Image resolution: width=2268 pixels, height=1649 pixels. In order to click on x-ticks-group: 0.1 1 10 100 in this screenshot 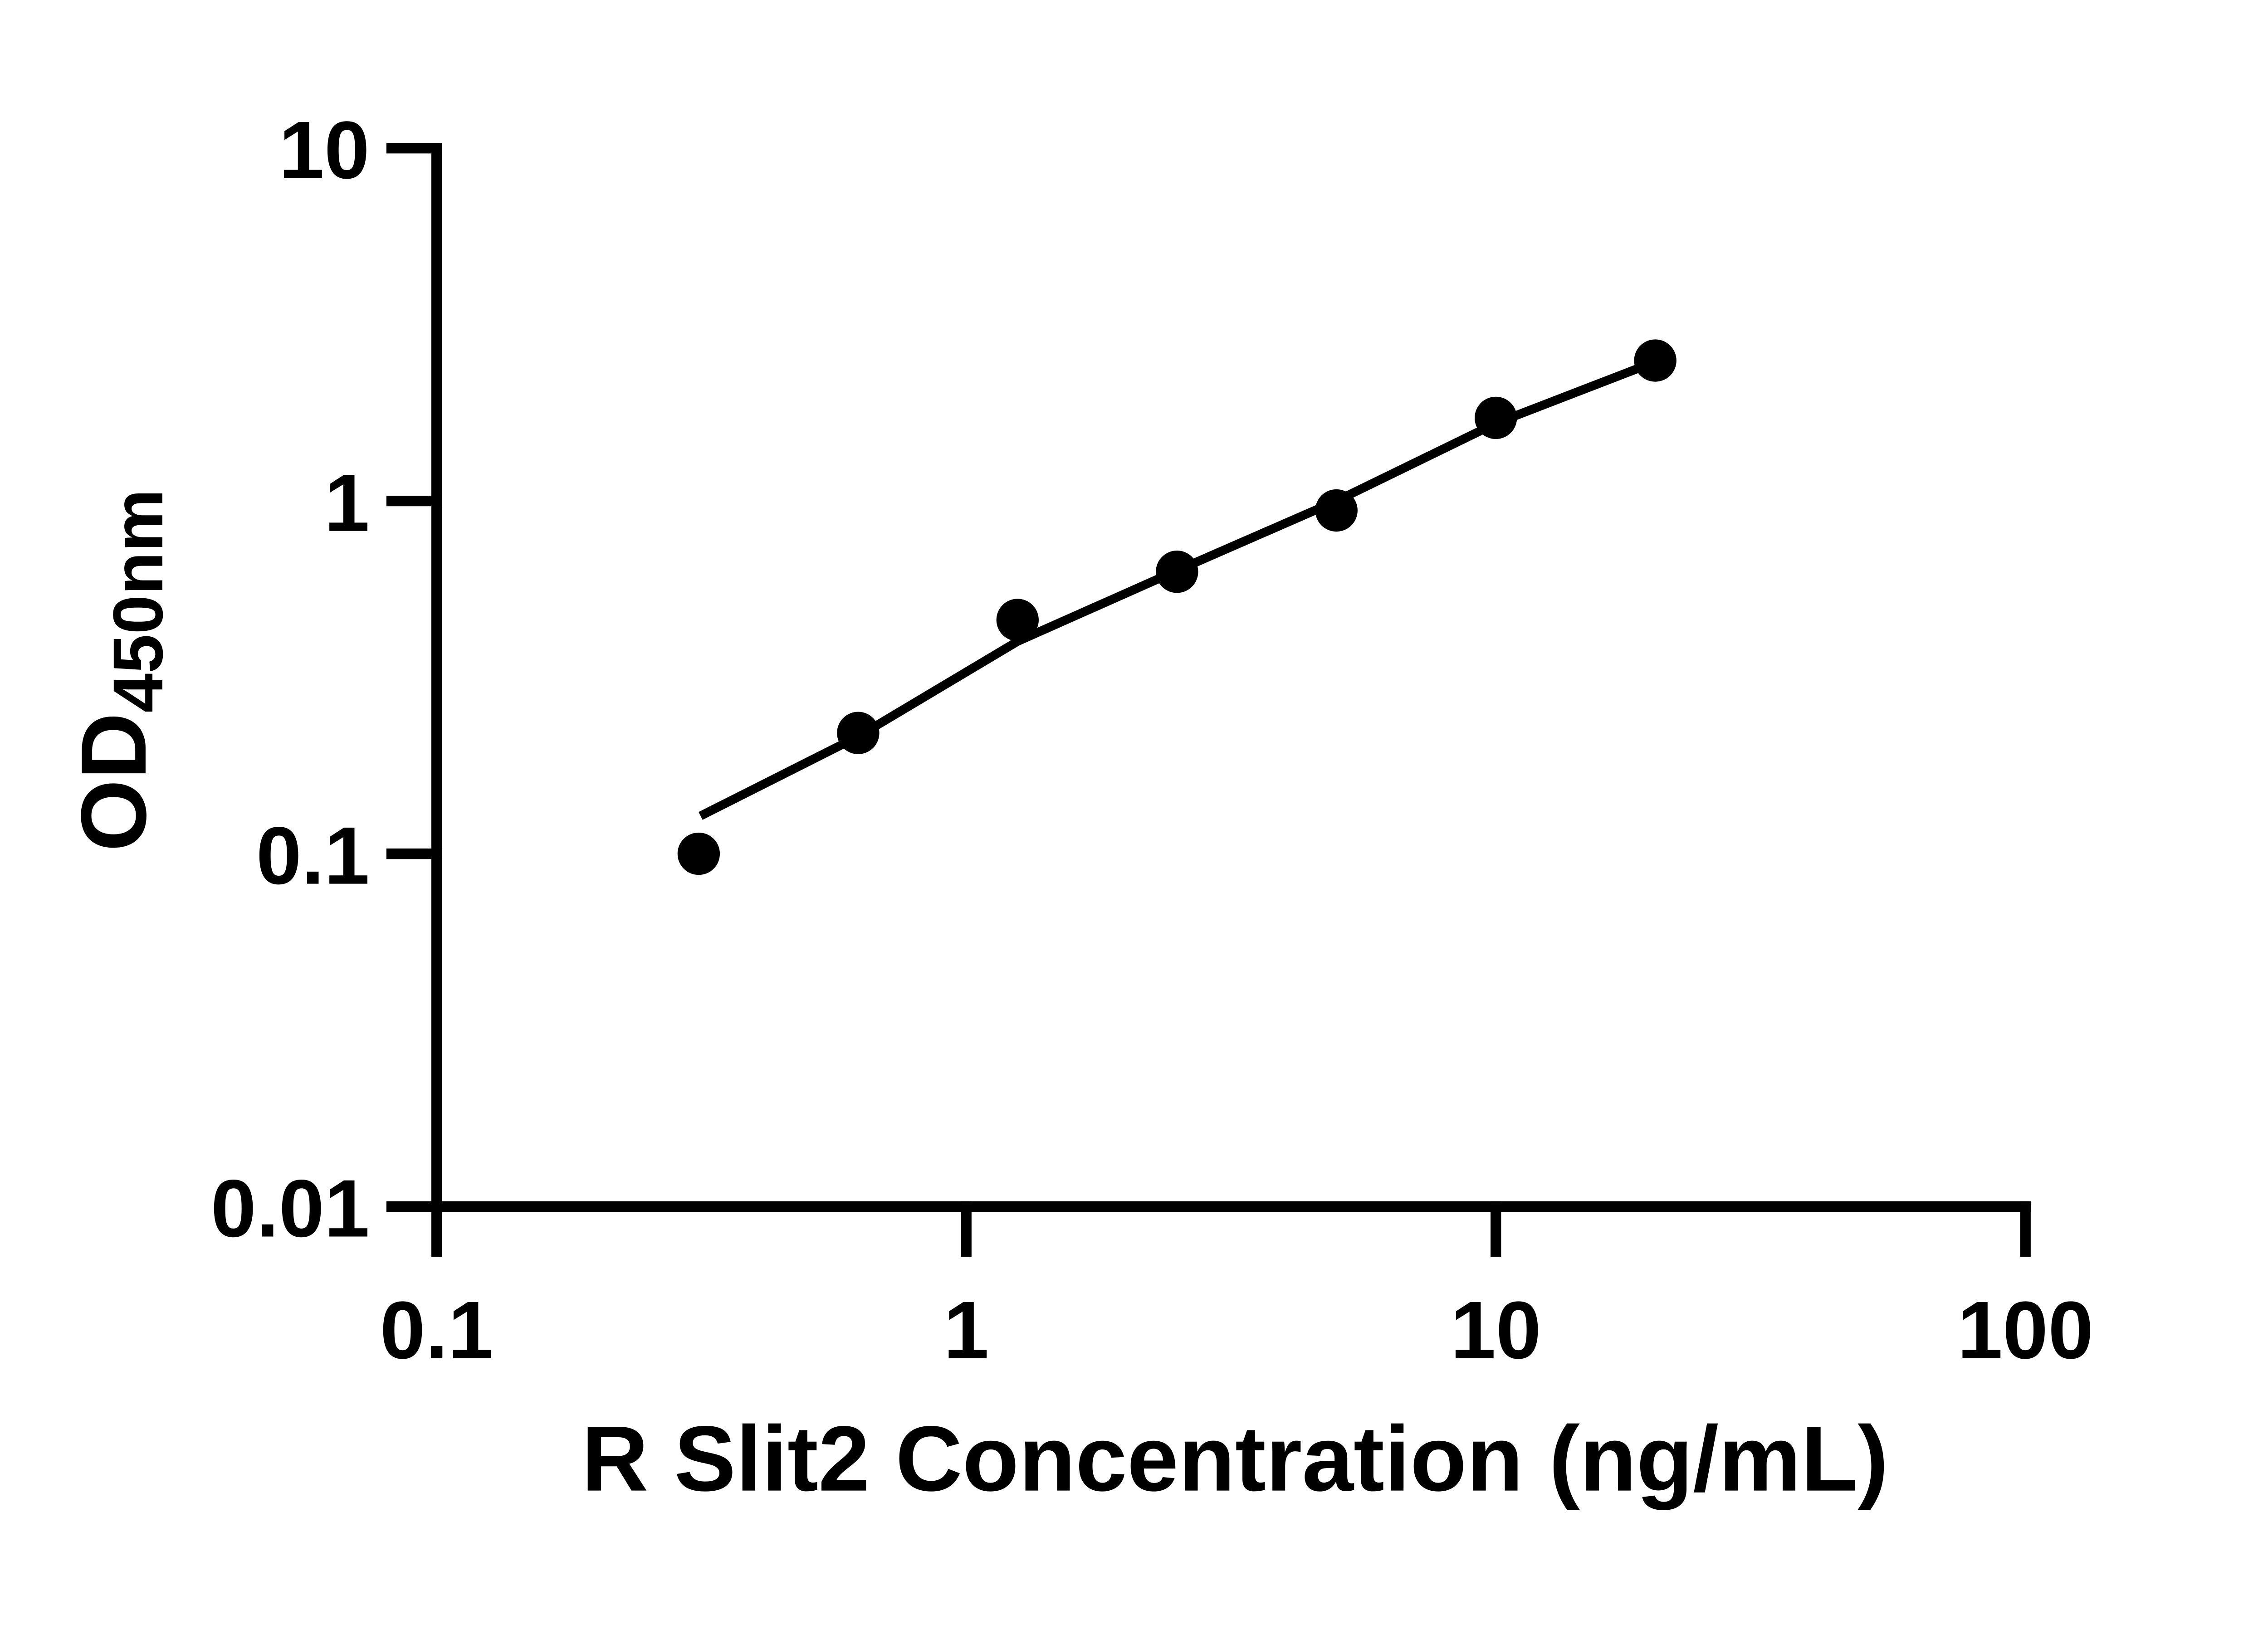, I will do `click(1237, 1288)`.